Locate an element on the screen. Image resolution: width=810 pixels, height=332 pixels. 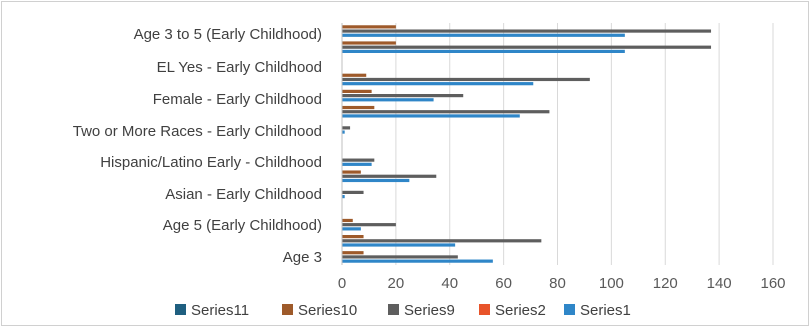
category-label: Age 3 to 5 (Early Childhood) is located at coordinates (228, 34).